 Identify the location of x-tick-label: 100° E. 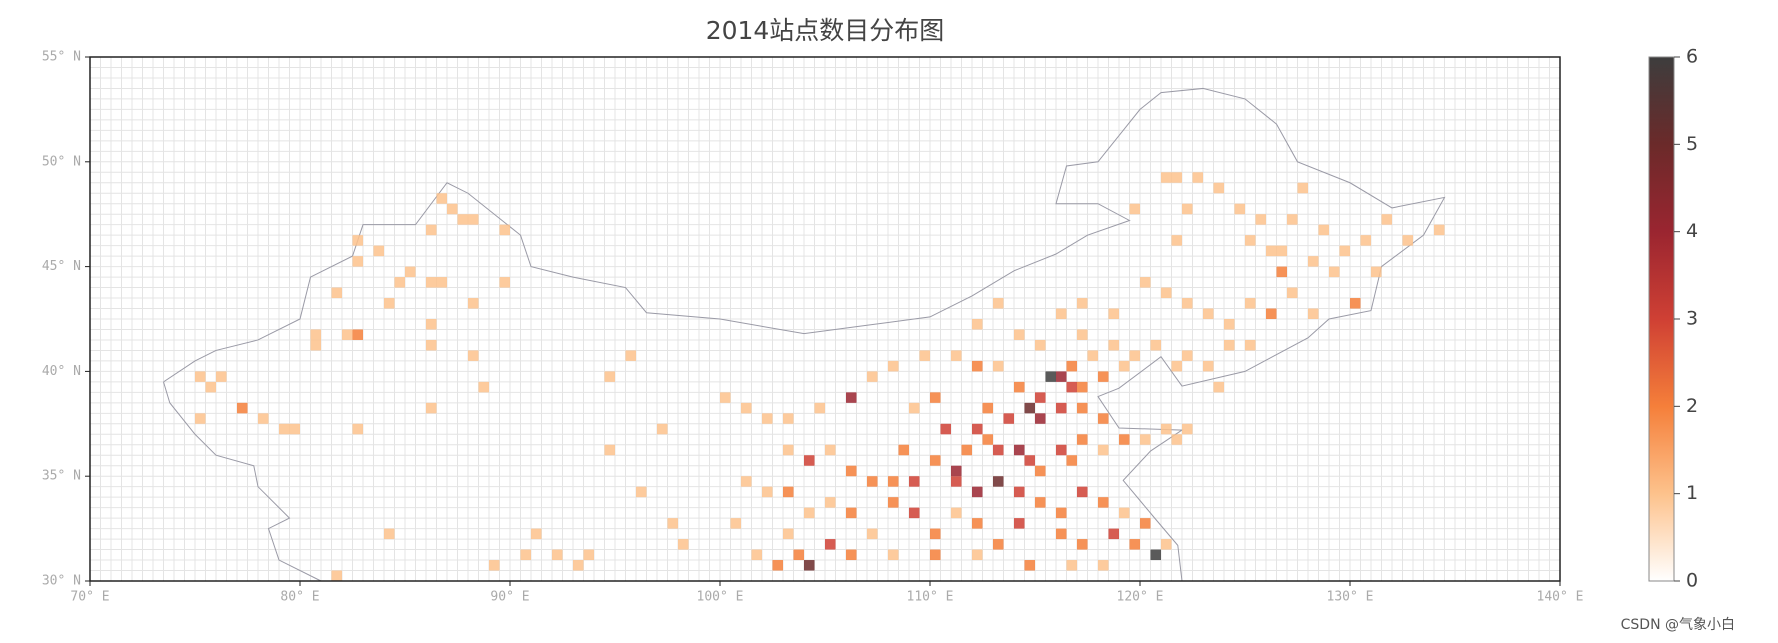
(720, 597).